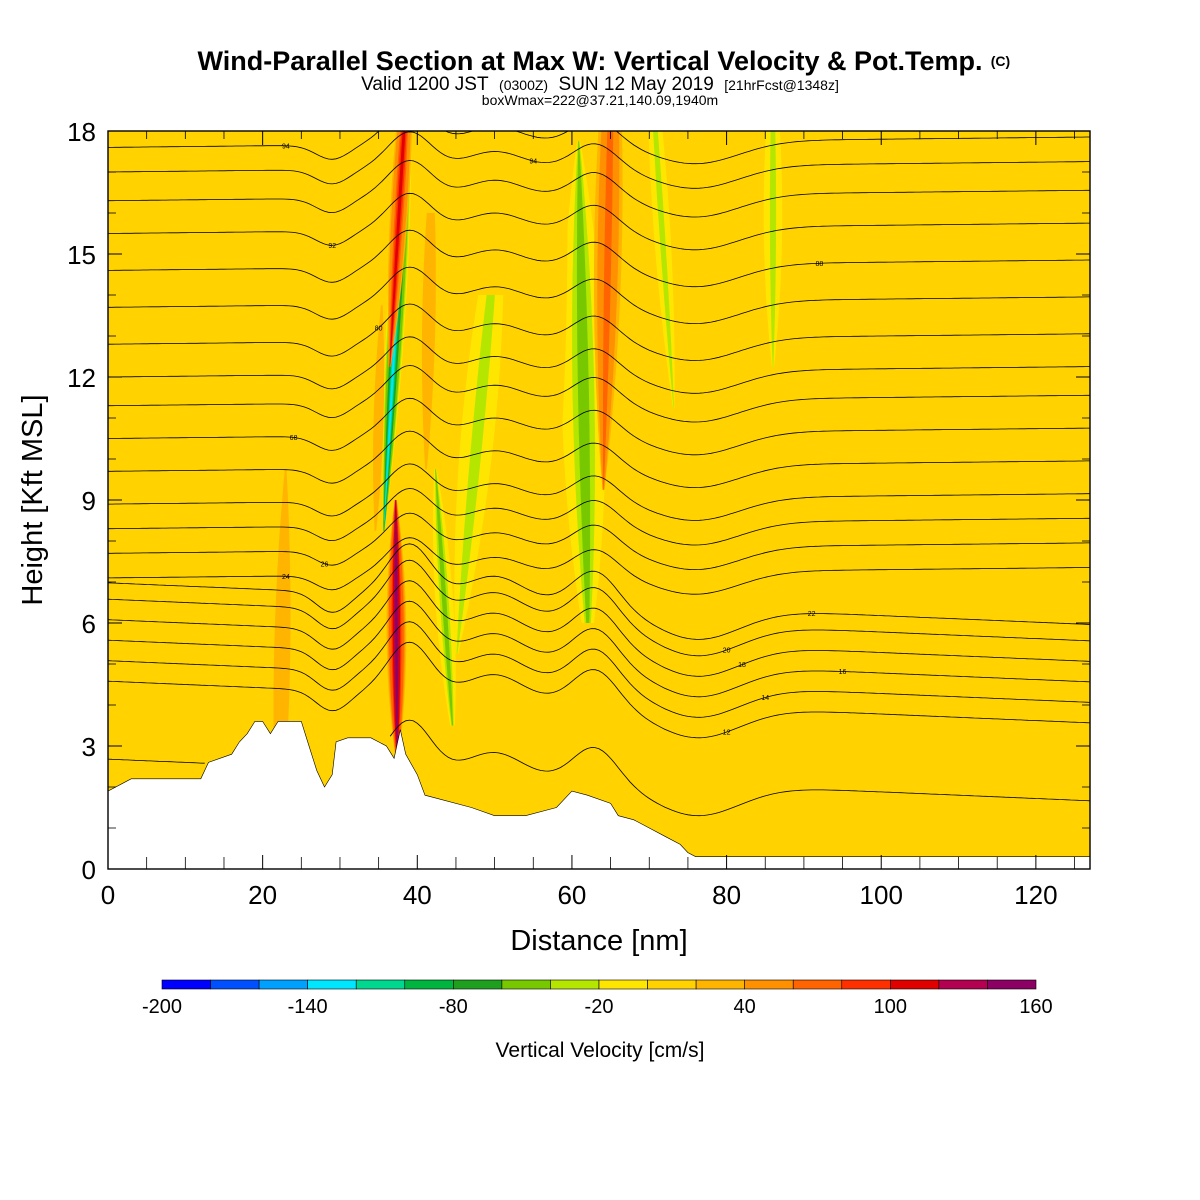 This screenshot has width=1200, height=1200. I want to click on x-tick-label: 80, so click(726, 895).